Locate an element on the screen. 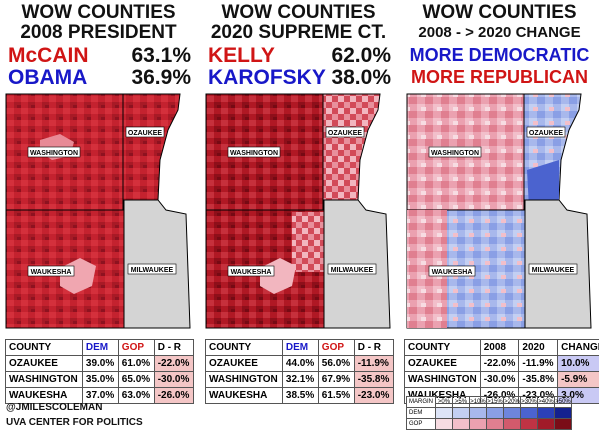  gop-candidate-name: KELLY is located at coordinates (241, 55).